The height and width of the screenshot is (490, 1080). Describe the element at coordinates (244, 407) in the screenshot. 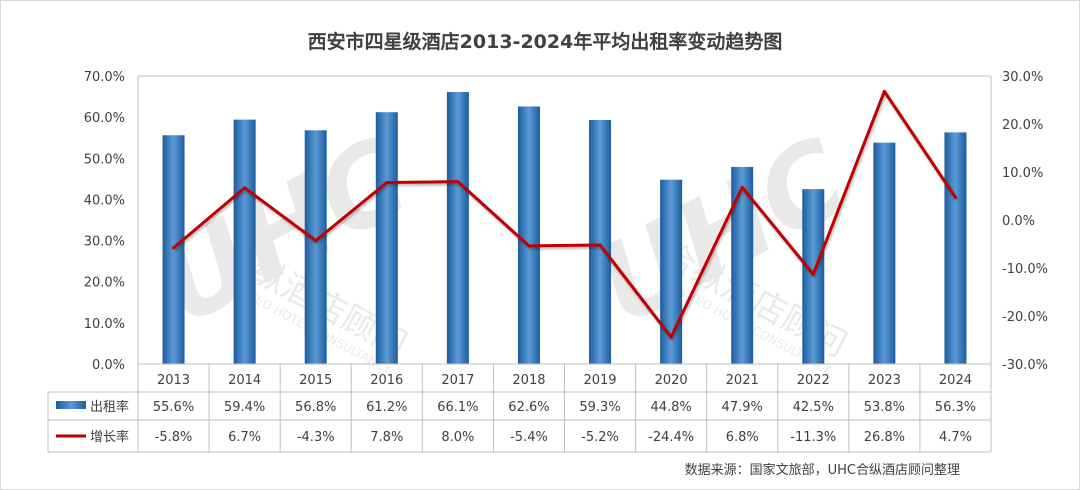

I see `occupancy-value: 59.4%` at that location.